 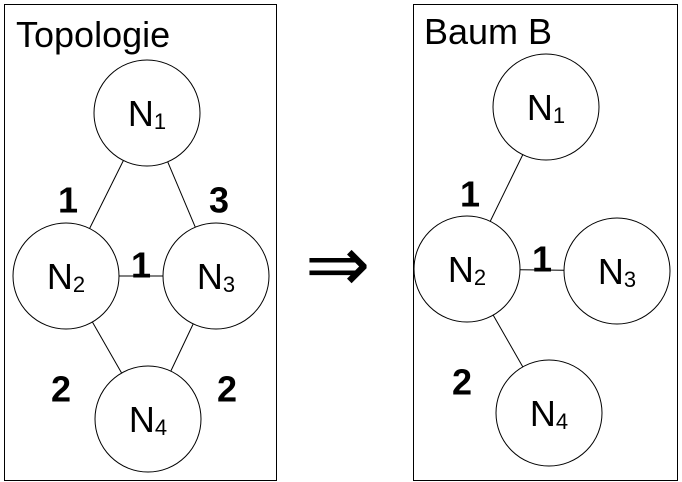 I want to click on topology-node-n1-label: N1, so click(x=147, y=113).